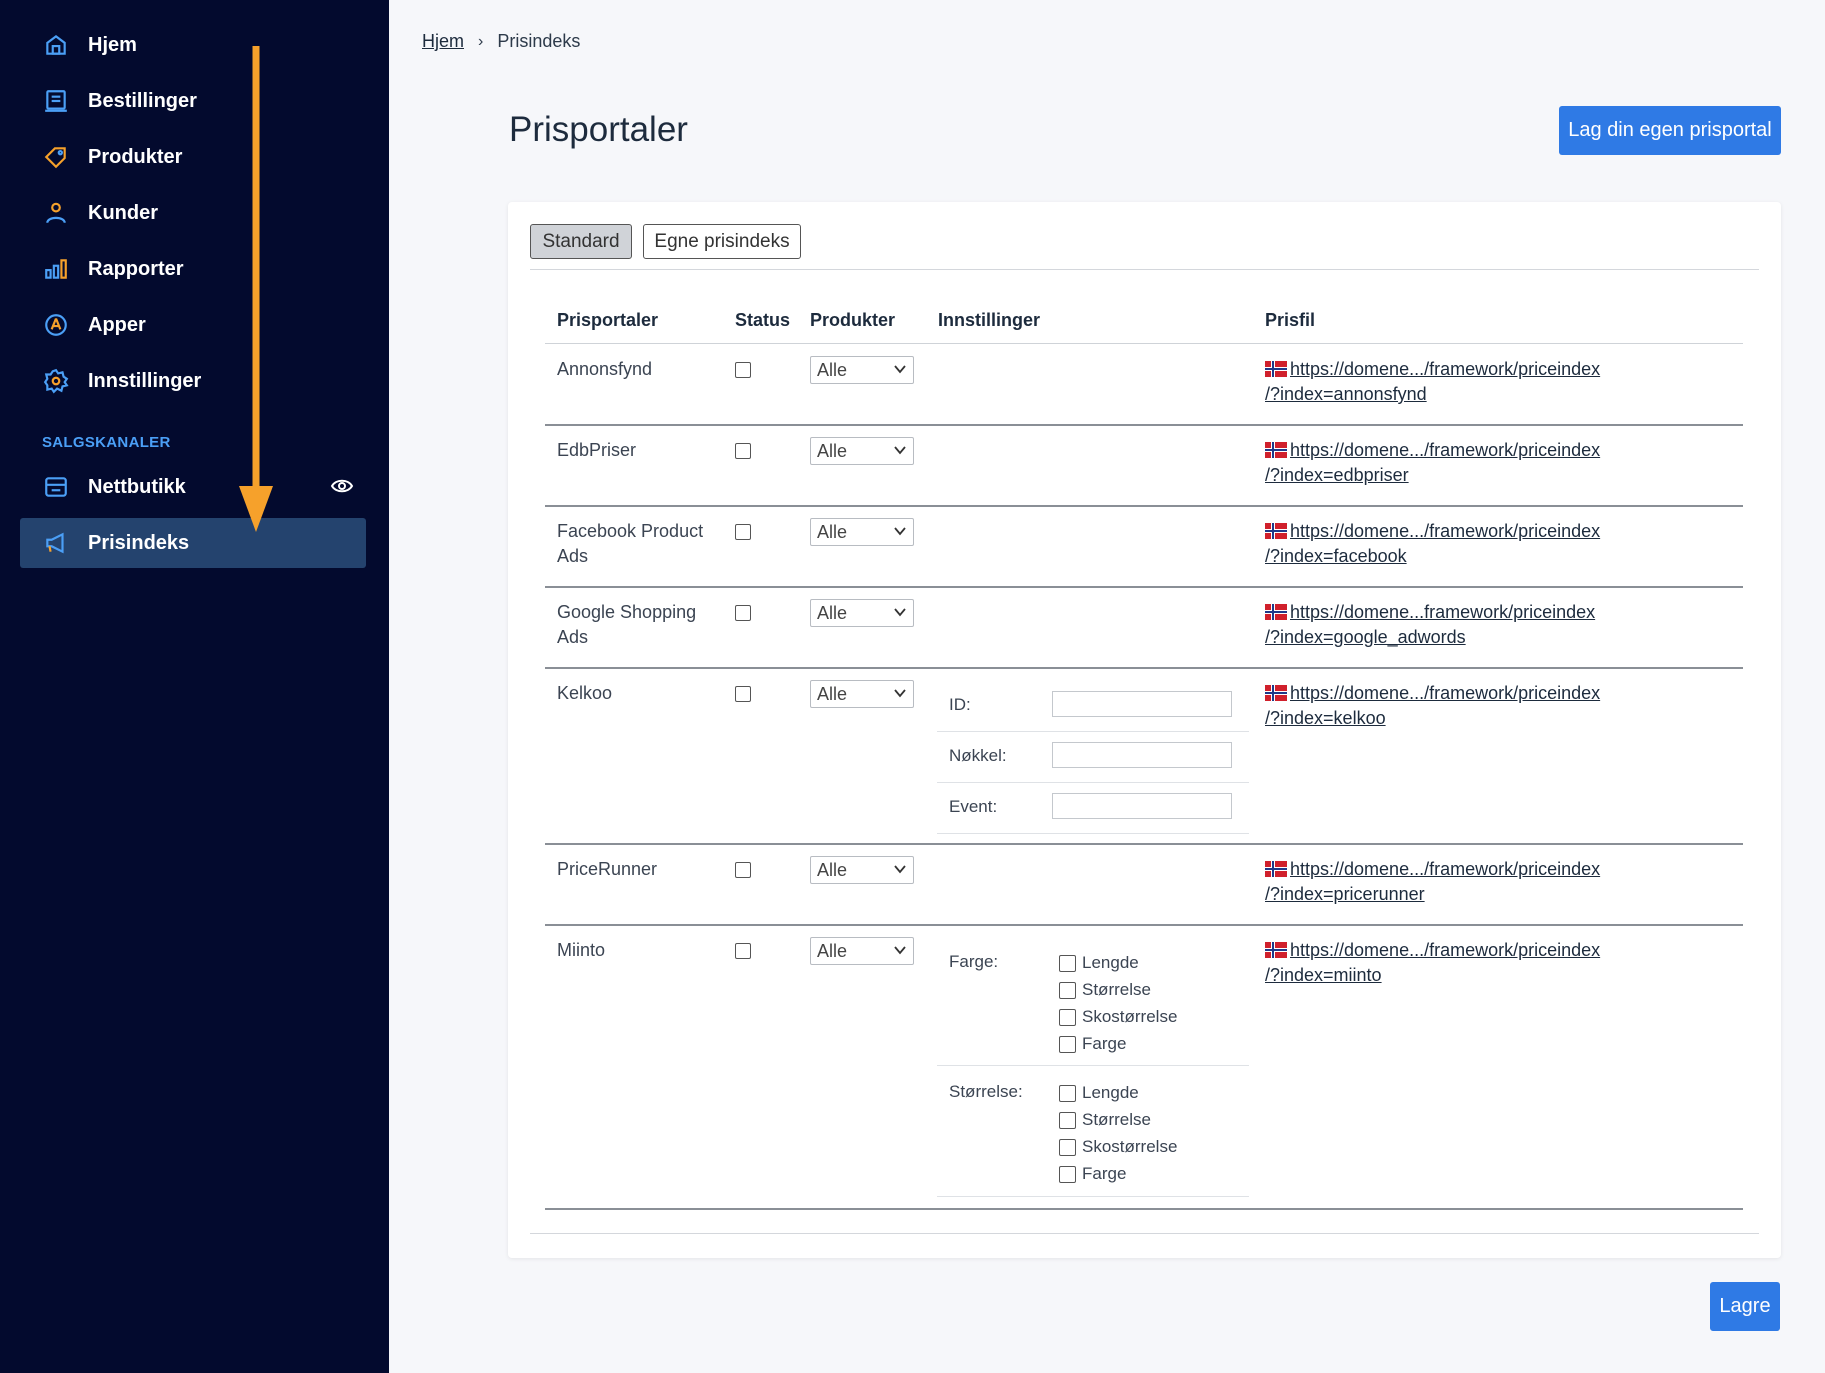  I want to click on apps-icon, so click(56, 325).